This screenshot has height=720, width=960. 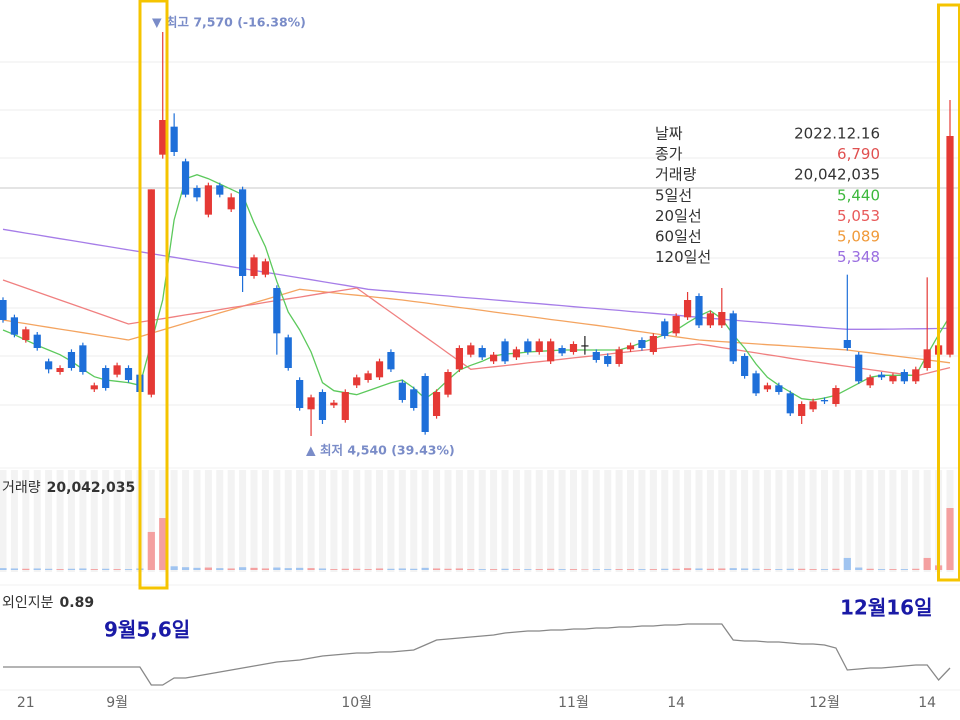 What do you see at coordinates (68, 488) in the screenshot?
I see `volume-label: 거래량 20,042,035` at bounding box center [68, 488].